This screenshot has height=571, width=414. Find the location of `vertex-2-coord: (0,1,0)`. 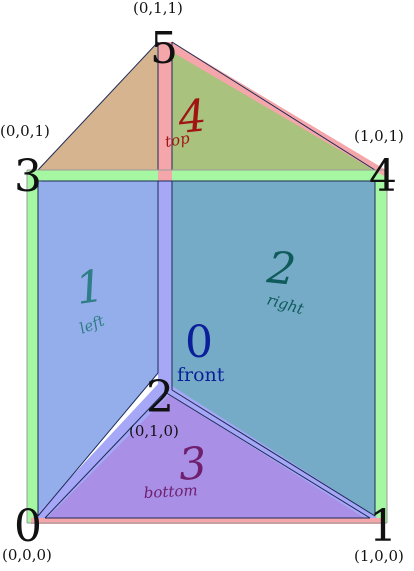

vertex-2-coord: (0,1,0) is located at coordinates (154, 431).